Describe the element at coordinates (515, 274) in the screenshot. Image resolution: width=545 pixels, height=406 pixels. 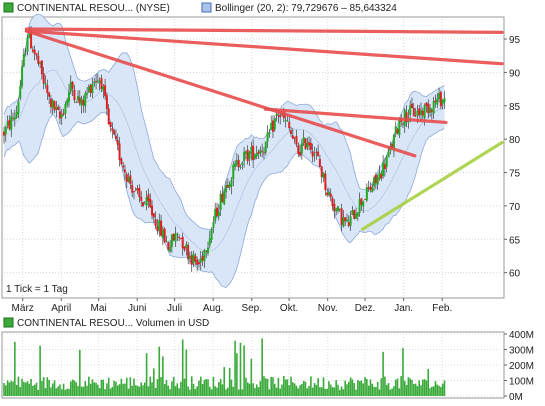
I see `price-y-tick-label: 60` at that location.